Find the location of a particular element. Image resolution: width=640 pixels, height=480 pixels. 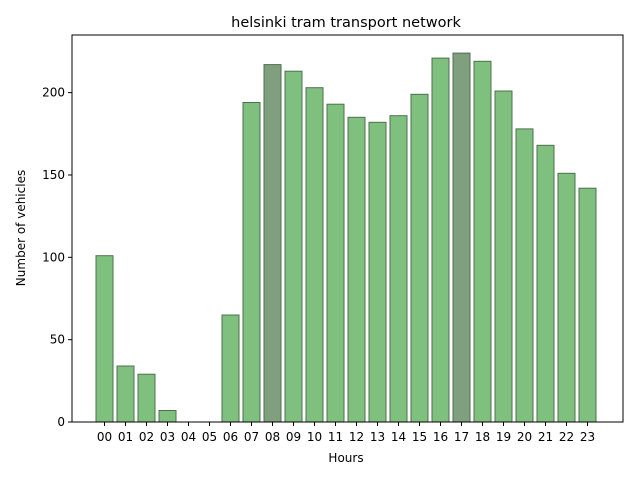

x-tick-label-18: 18 is located at coordinates (482, 437).